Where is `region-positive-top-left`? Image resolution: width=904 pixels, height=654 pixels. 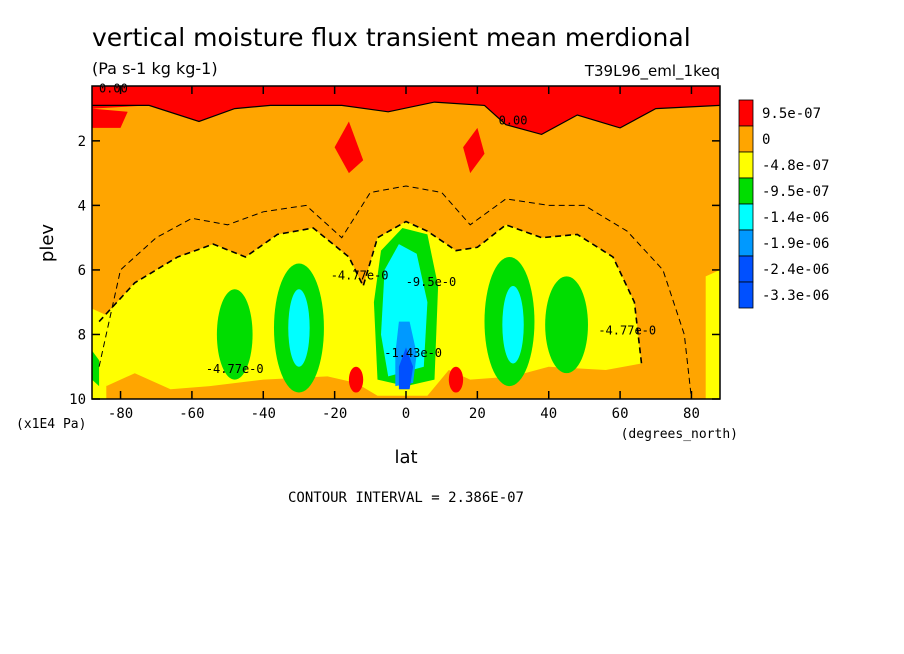
region-positive-top-left is located at coordinates (110, 118).